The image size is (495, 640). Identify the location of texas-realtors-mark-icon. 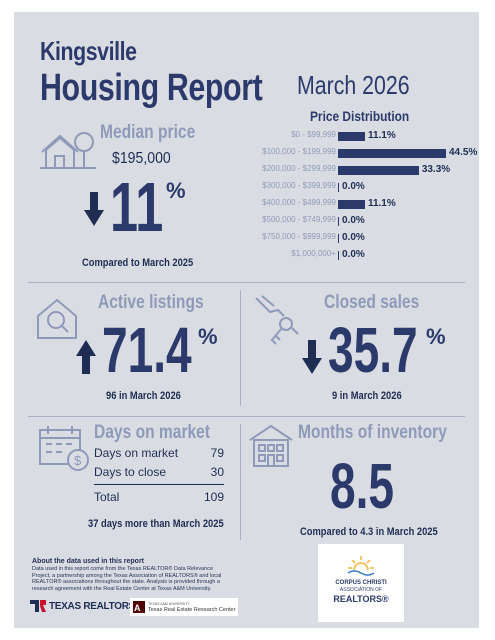
(38, 606).